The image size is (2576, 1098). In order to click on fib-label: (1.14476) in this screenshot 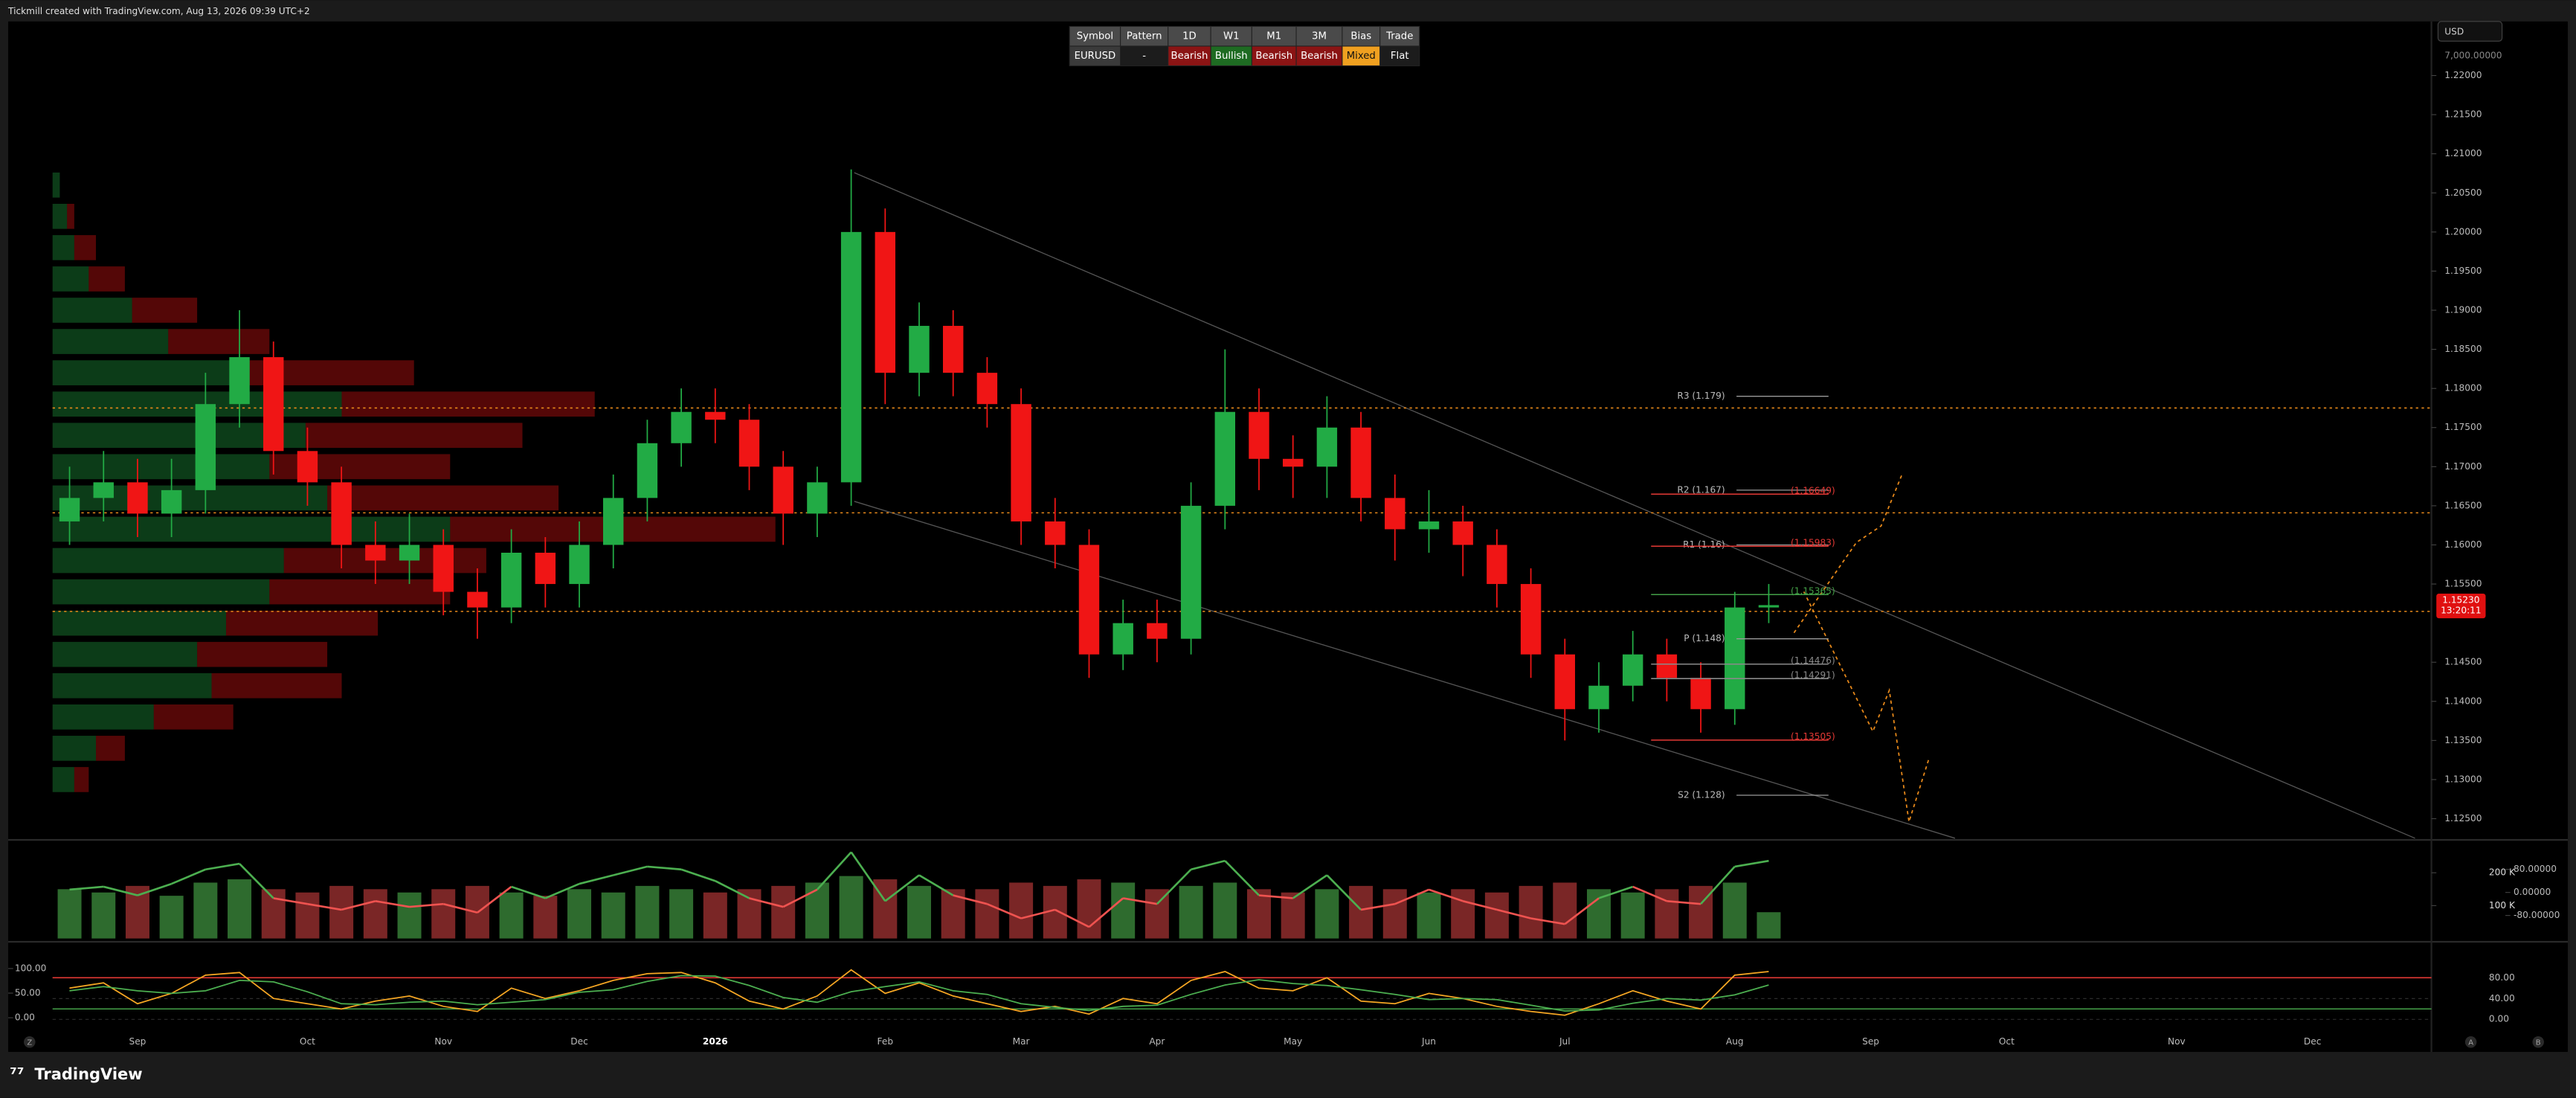, I will do `click(1813, 660)`.